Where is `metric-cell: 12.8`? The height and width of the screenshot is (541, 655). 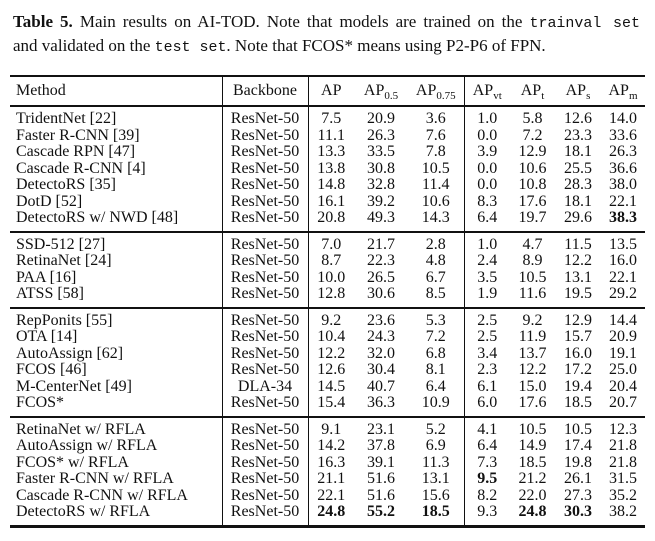 metric-cell: 12.8 is located at coordinates (331, 294).